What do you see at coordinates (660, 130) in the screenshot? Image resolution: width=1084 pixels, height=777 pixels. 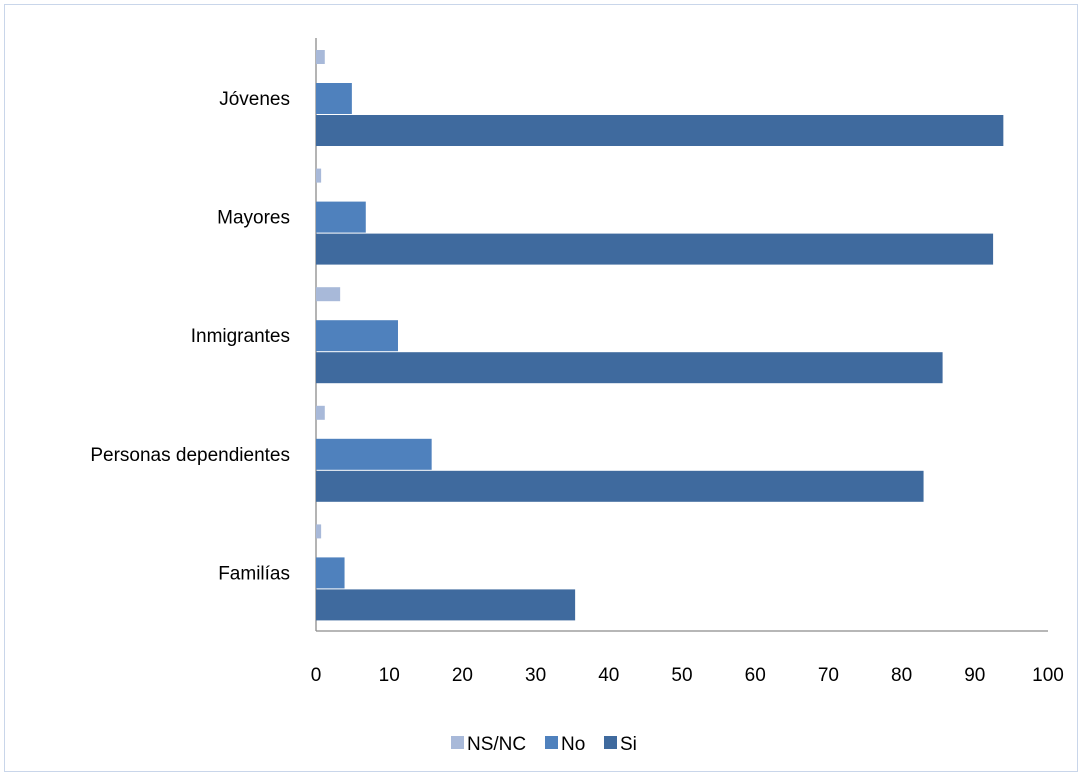 I see `bar-si-jovenes` at bounding box center [660, 130].